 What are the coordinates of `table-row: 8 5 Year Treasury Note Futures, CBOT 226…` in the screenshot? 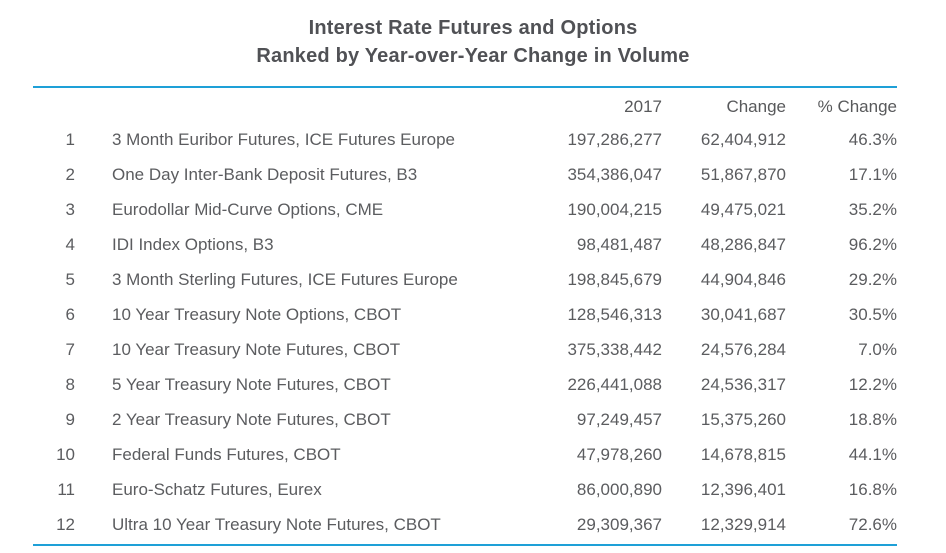 It's located at (465, 384).